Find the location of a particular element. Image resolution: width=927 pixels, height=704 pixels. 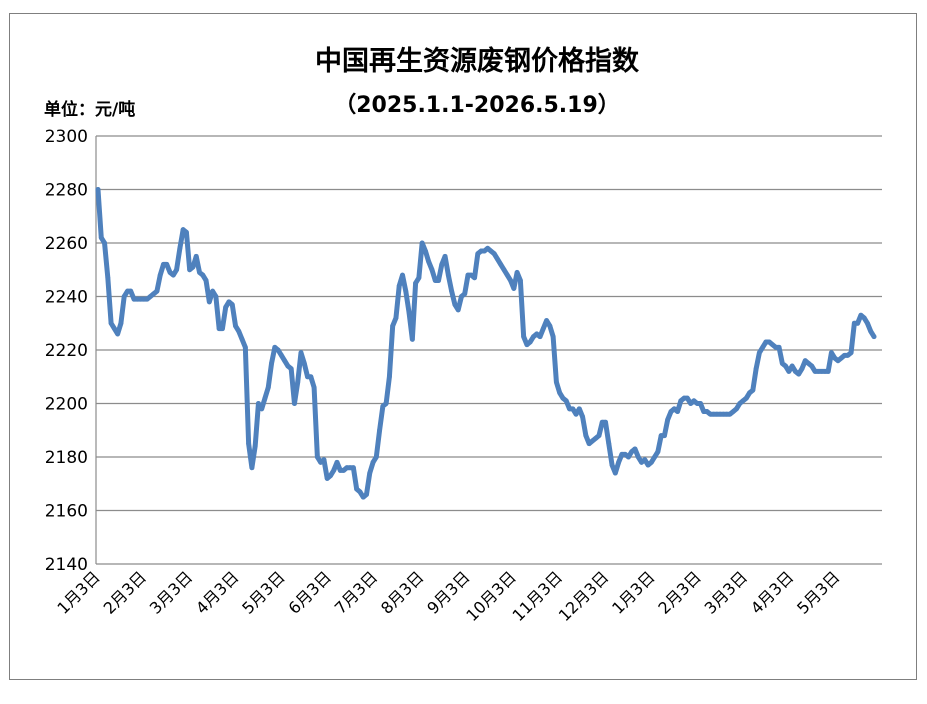

x-tick-label: 8月3日 is located at coordinates (402, 592).